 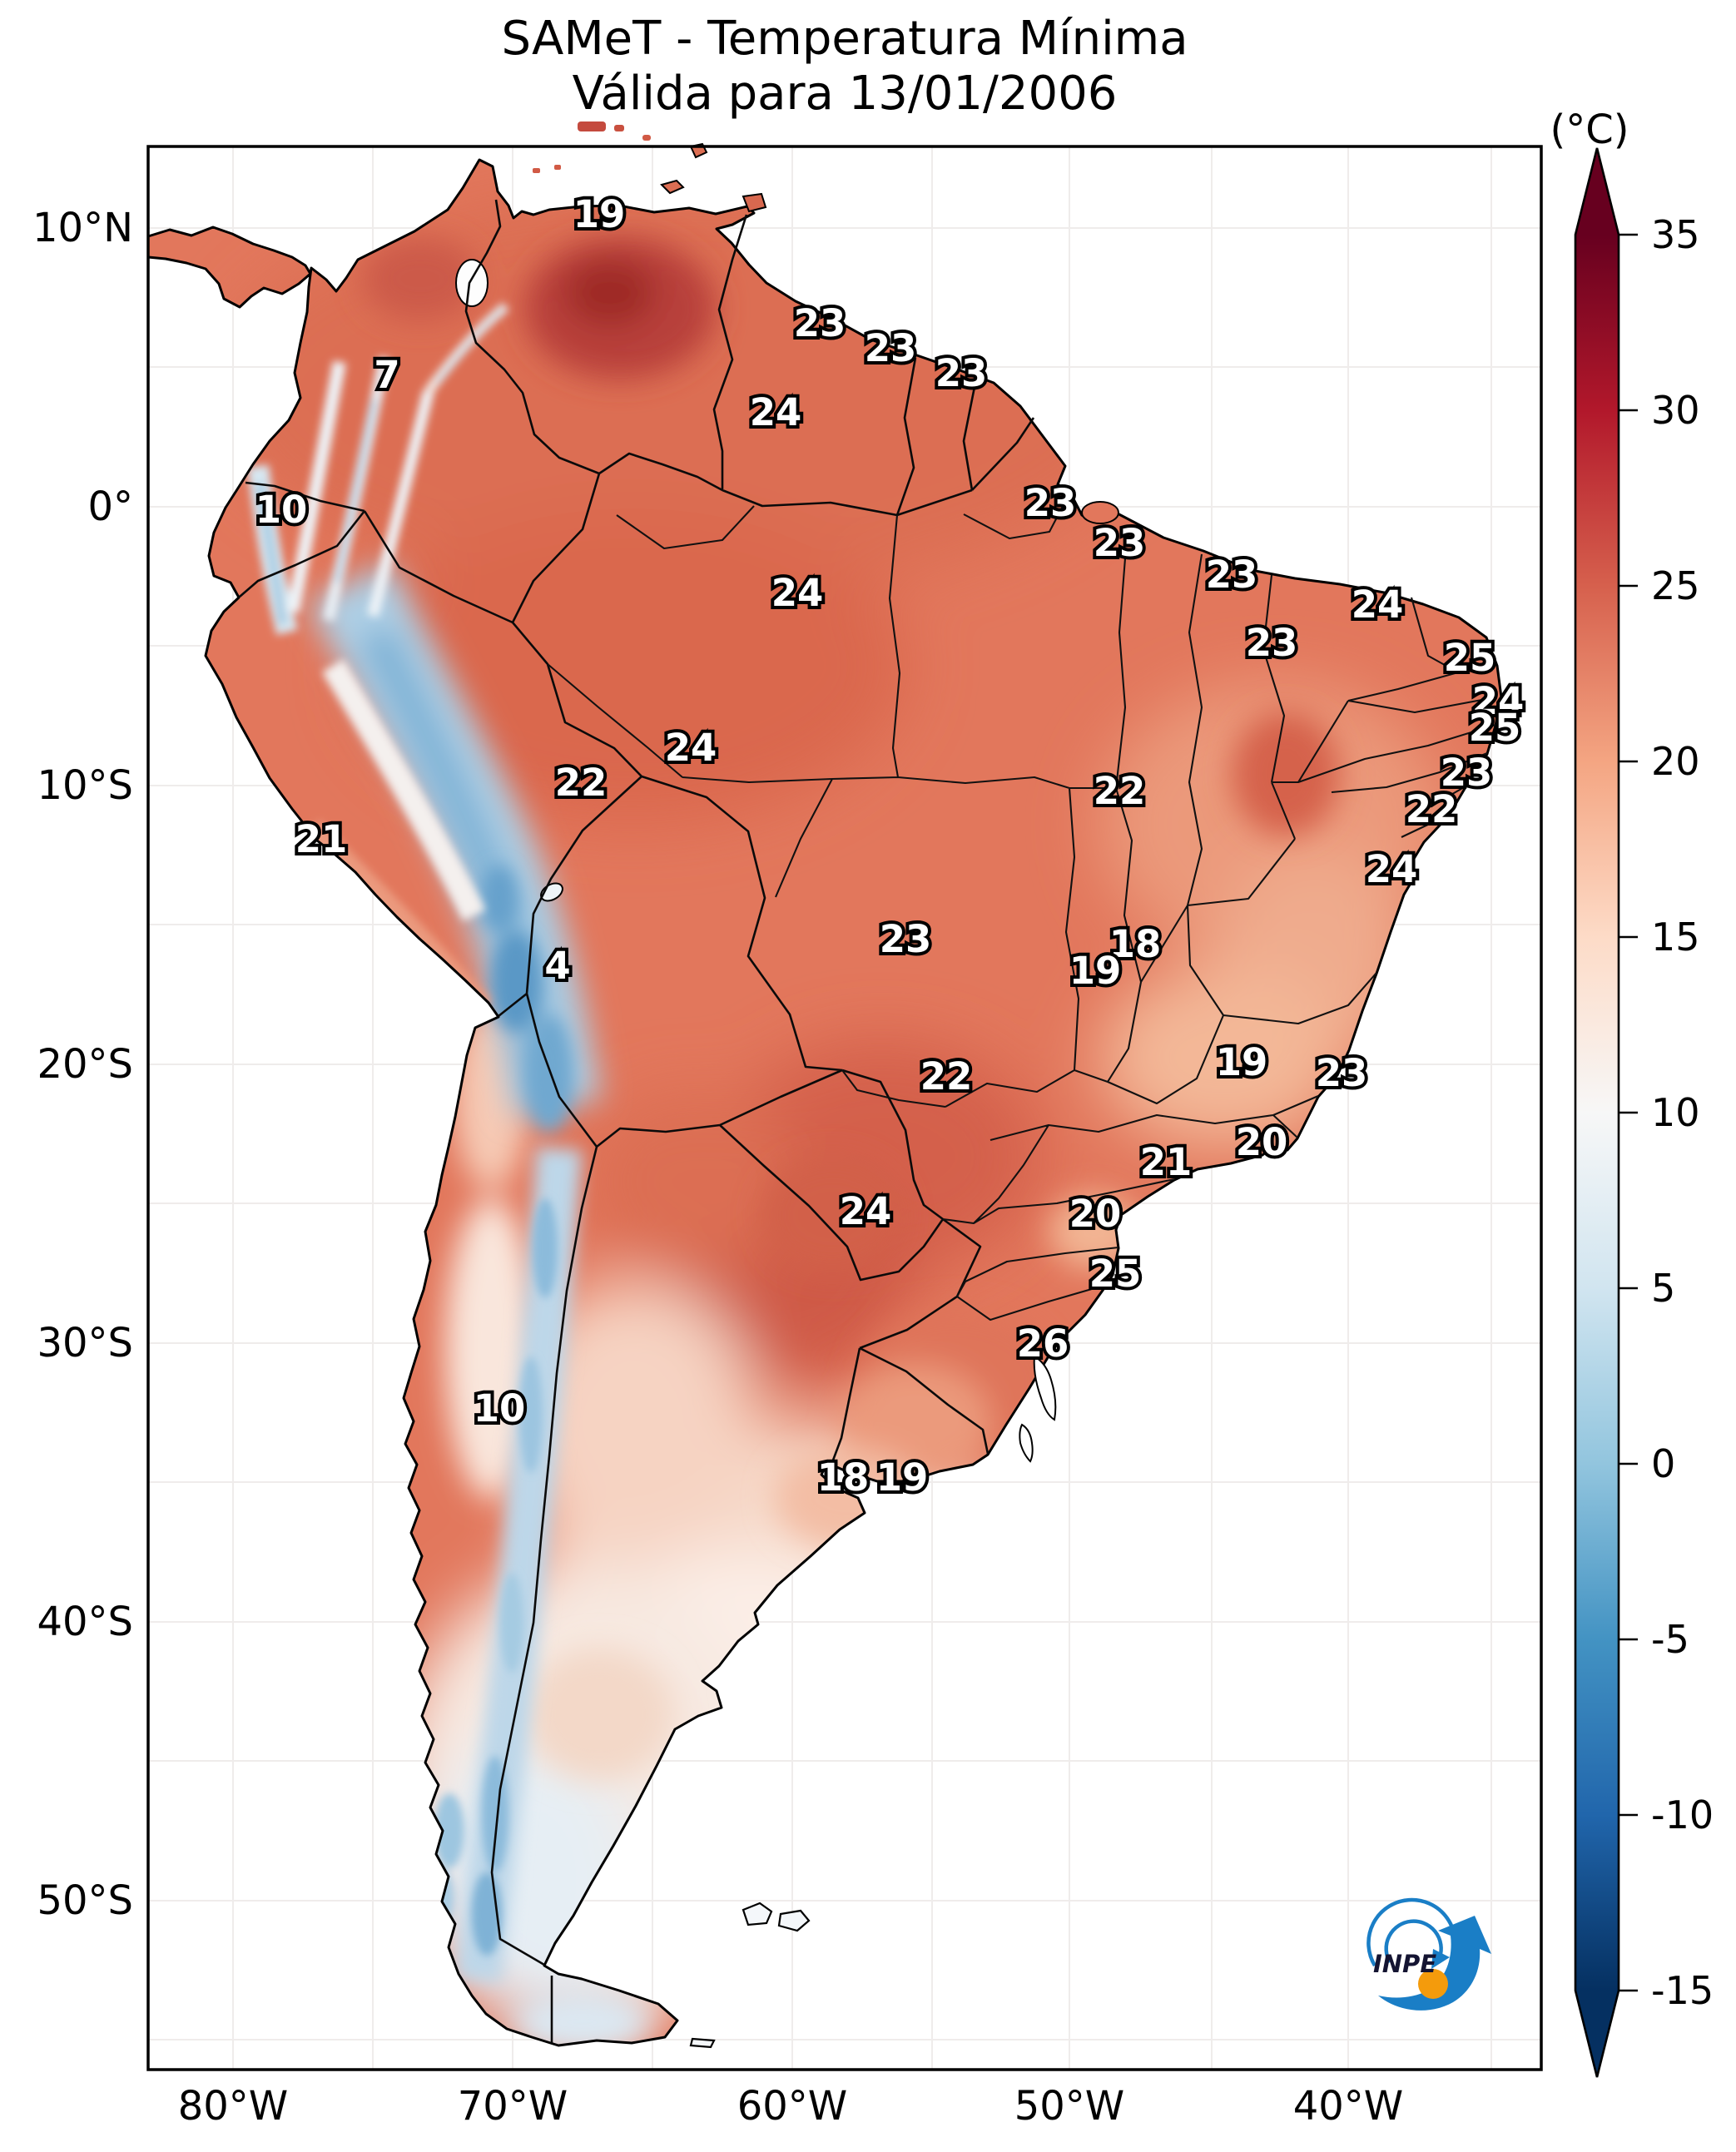 I want to click on colorbar-tick-label: 15, so click(x=1675, y=937).